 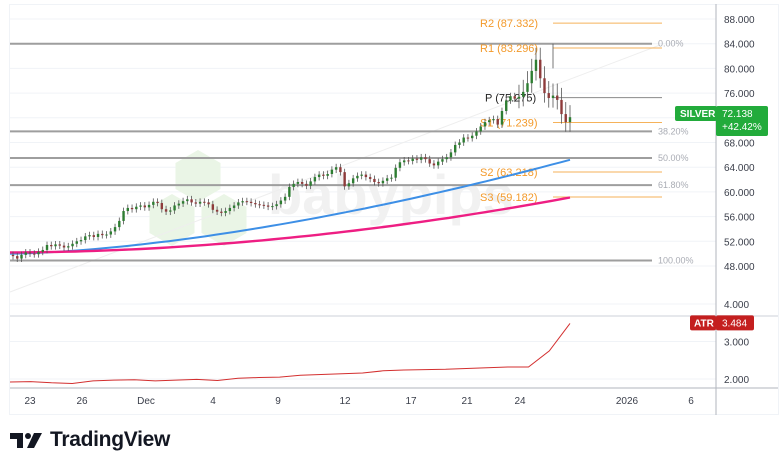 I want to click on svg-text: 88.000, so click(x=739, y=20).